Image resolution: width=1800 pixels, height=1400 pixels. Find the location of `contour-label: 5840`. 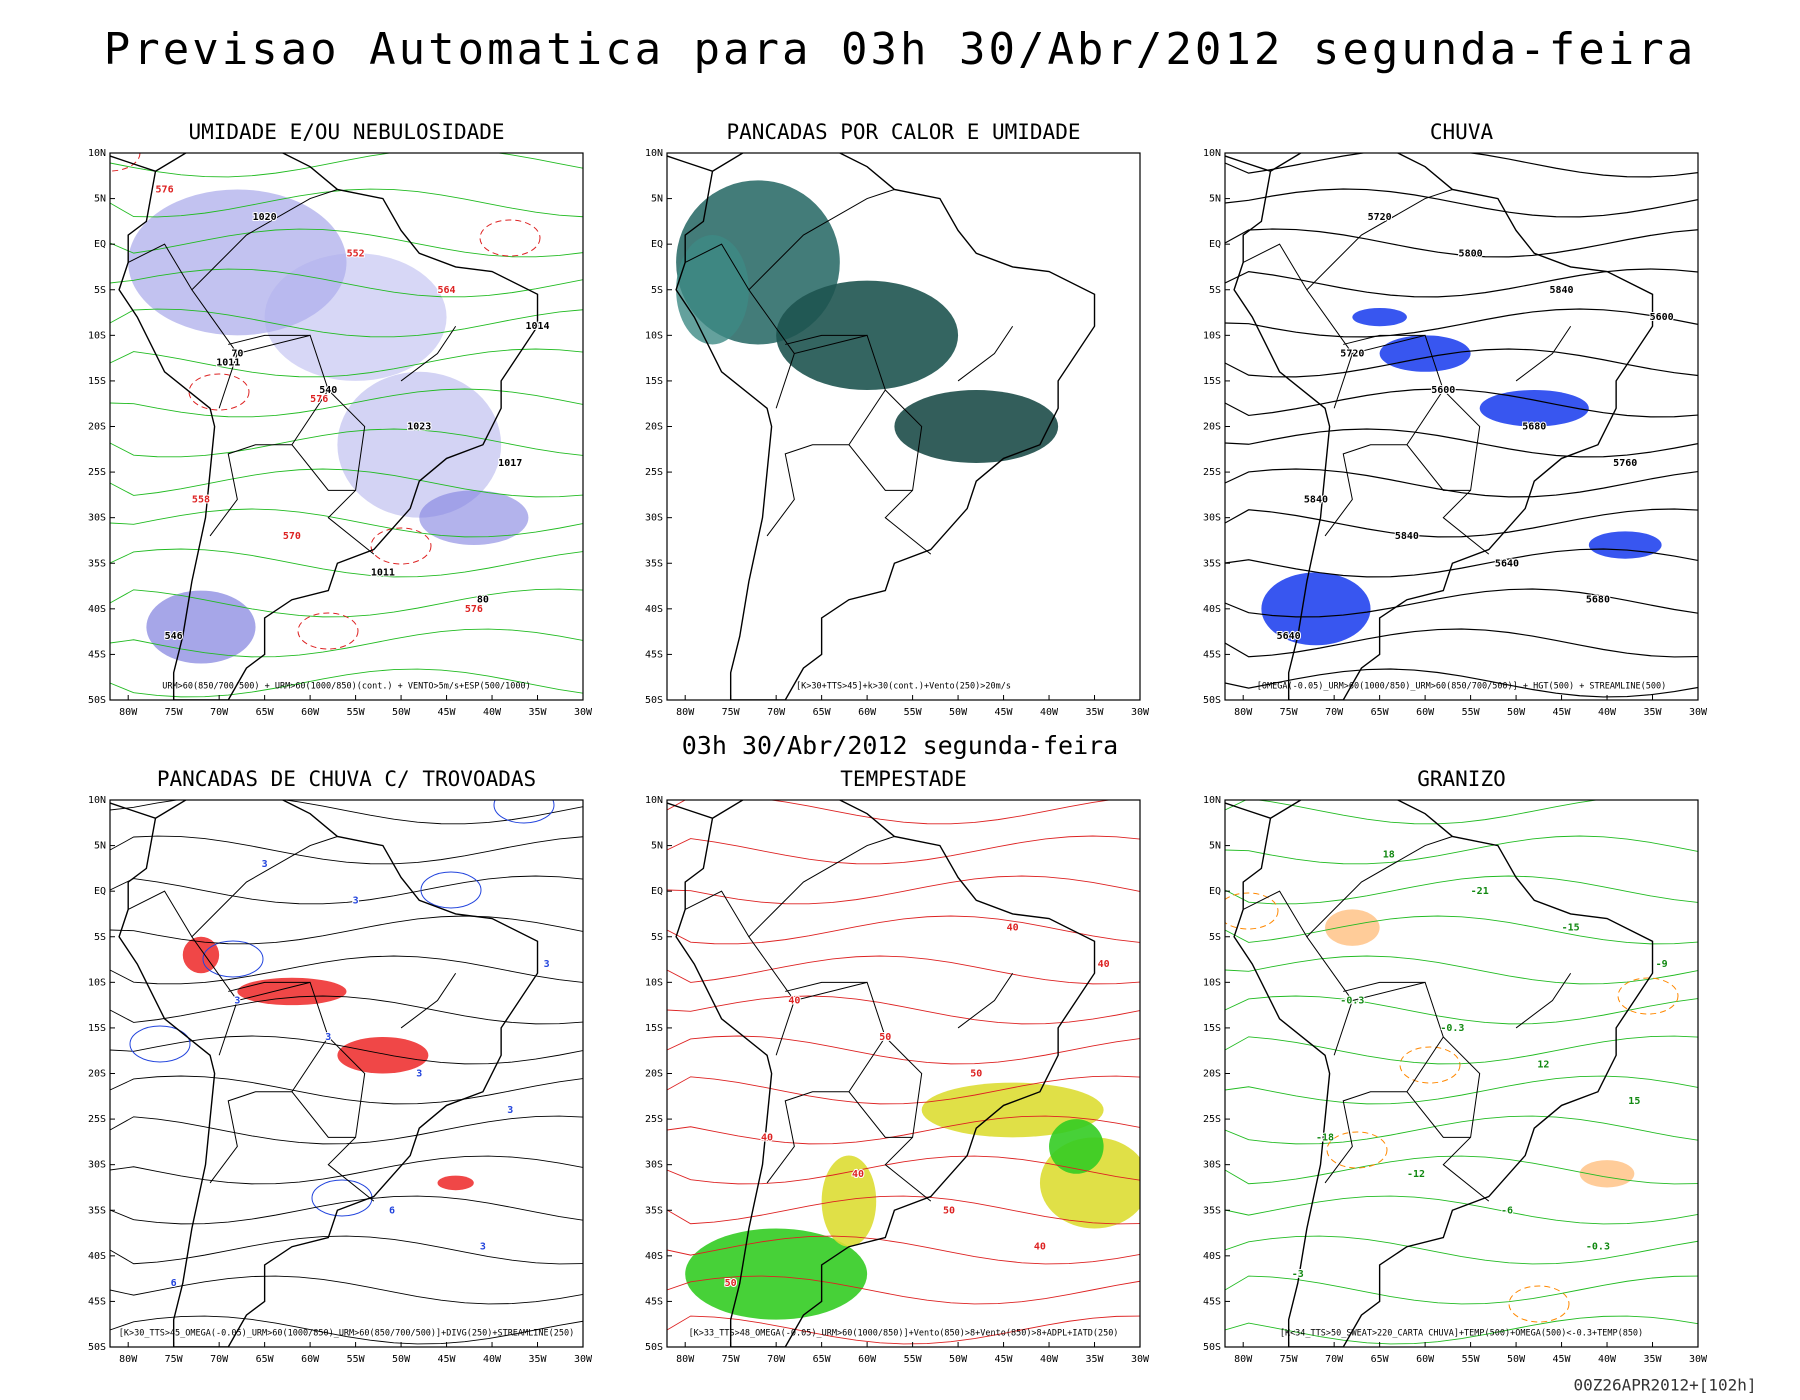

contour-label: 5840 is located at coordinates (1407, 536).